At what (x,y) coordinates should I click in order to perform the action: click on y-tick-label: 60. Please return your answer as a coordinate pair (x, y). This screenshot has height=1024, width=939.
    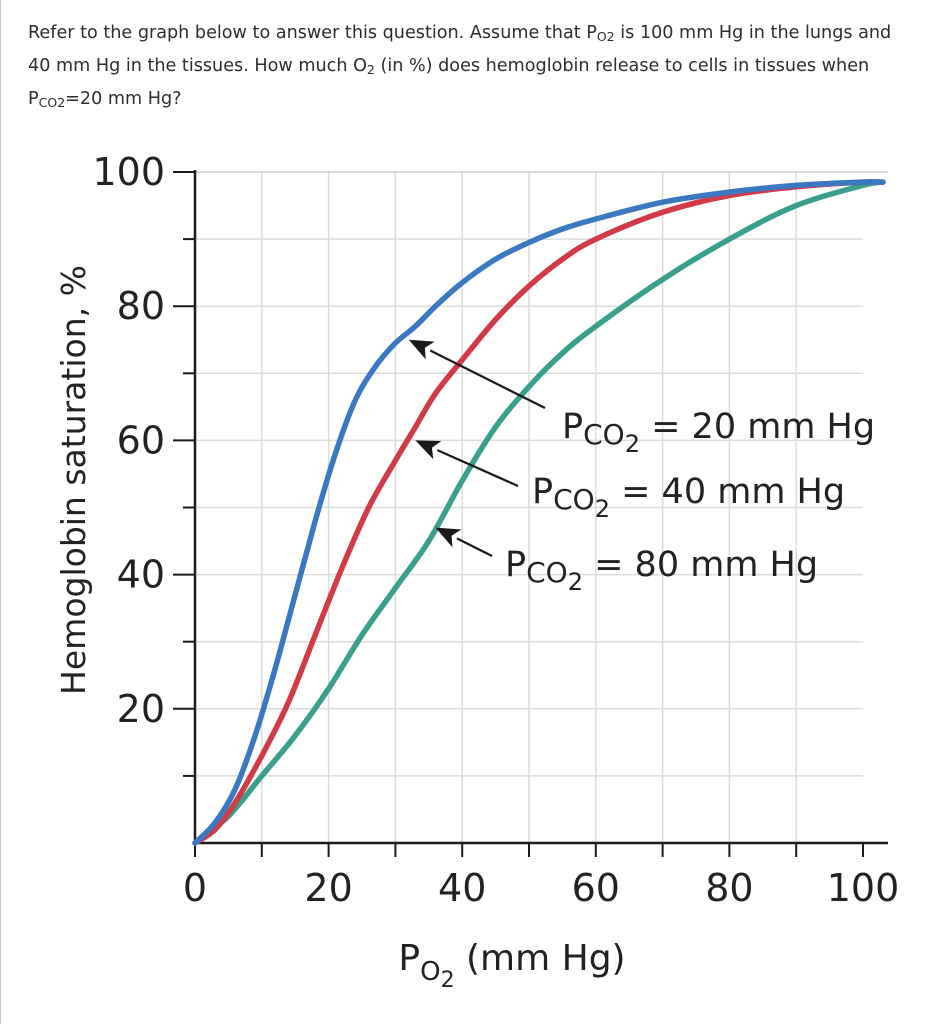
    Looking at the image, I should click on (141, 440).